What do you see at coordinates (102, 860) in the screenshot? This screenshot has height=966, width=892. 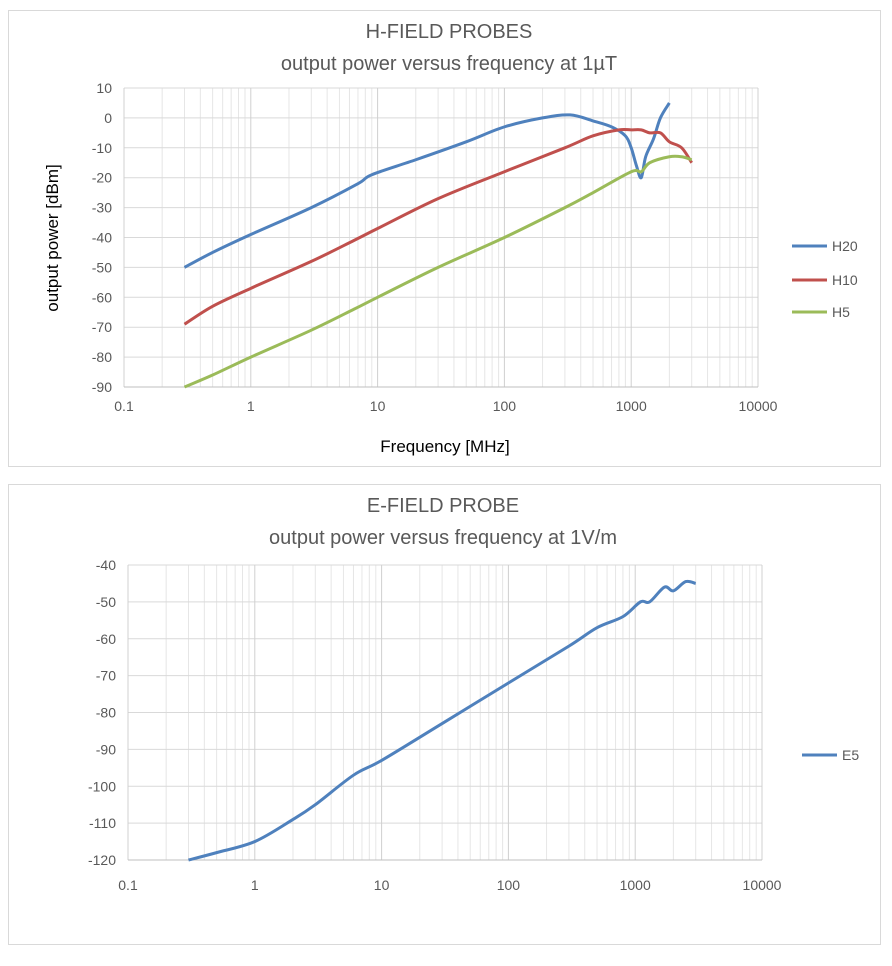 I see `y-tick-label: -120` at bounding box center [102, 860].